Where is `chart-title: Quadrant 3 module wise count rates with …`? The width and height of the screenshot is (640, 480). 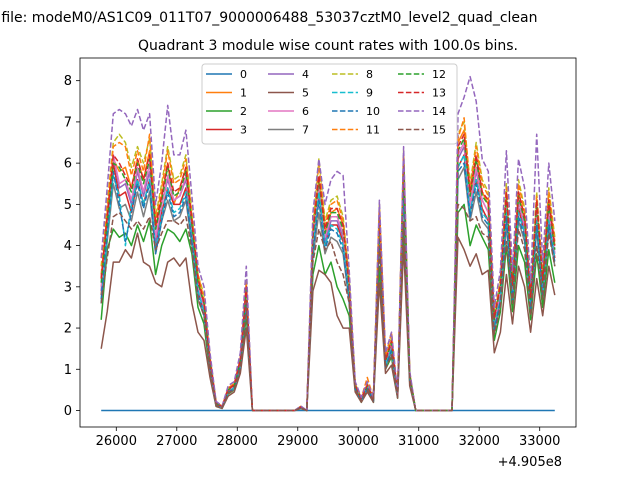 chart-title: Quadrant 3 module wise count rates with … is located at coordinates (328, 46).